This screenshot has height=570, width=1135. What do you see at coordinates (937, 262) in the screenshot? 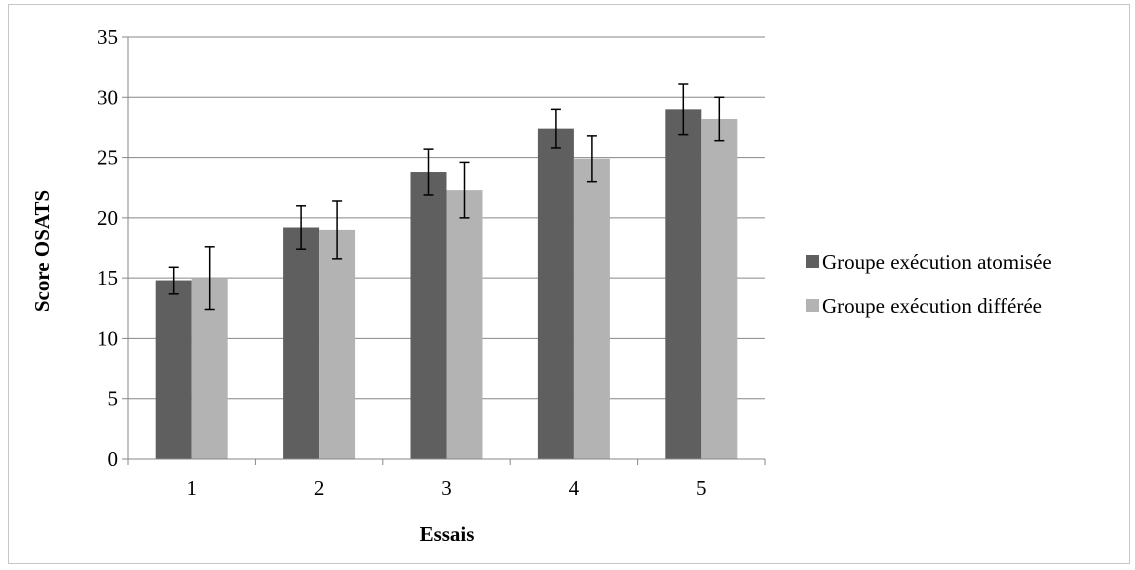
I see `legend-label: Groupe exécution atomisée` at bounding box center [937, 262].